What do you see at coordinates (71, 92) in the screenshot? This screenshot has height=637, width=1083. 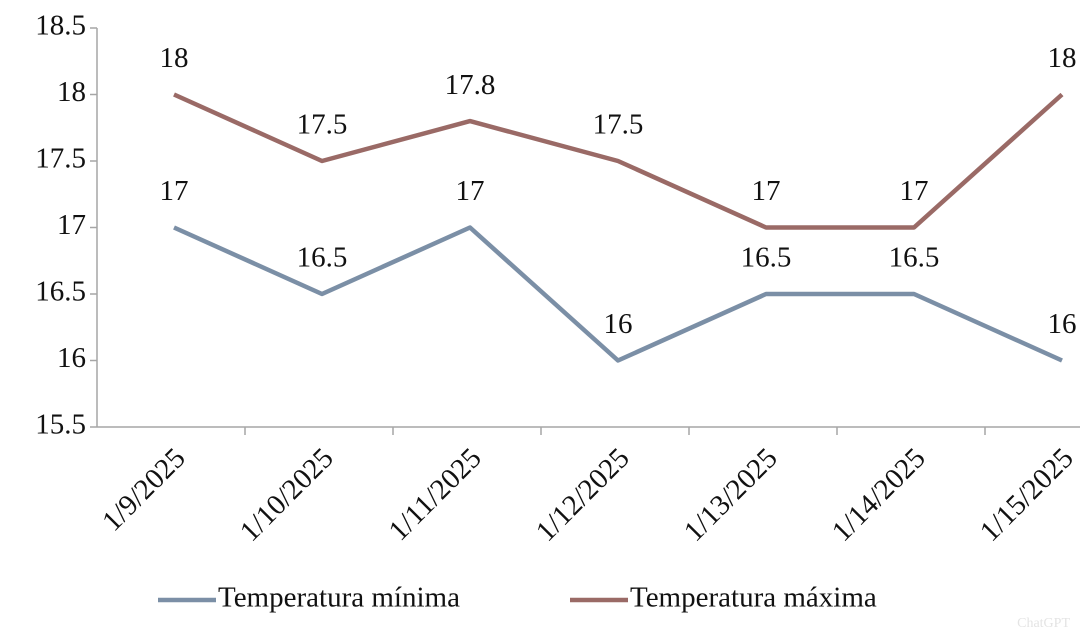 I see `y-tick-label: 18` at bounding box center [71, 92].